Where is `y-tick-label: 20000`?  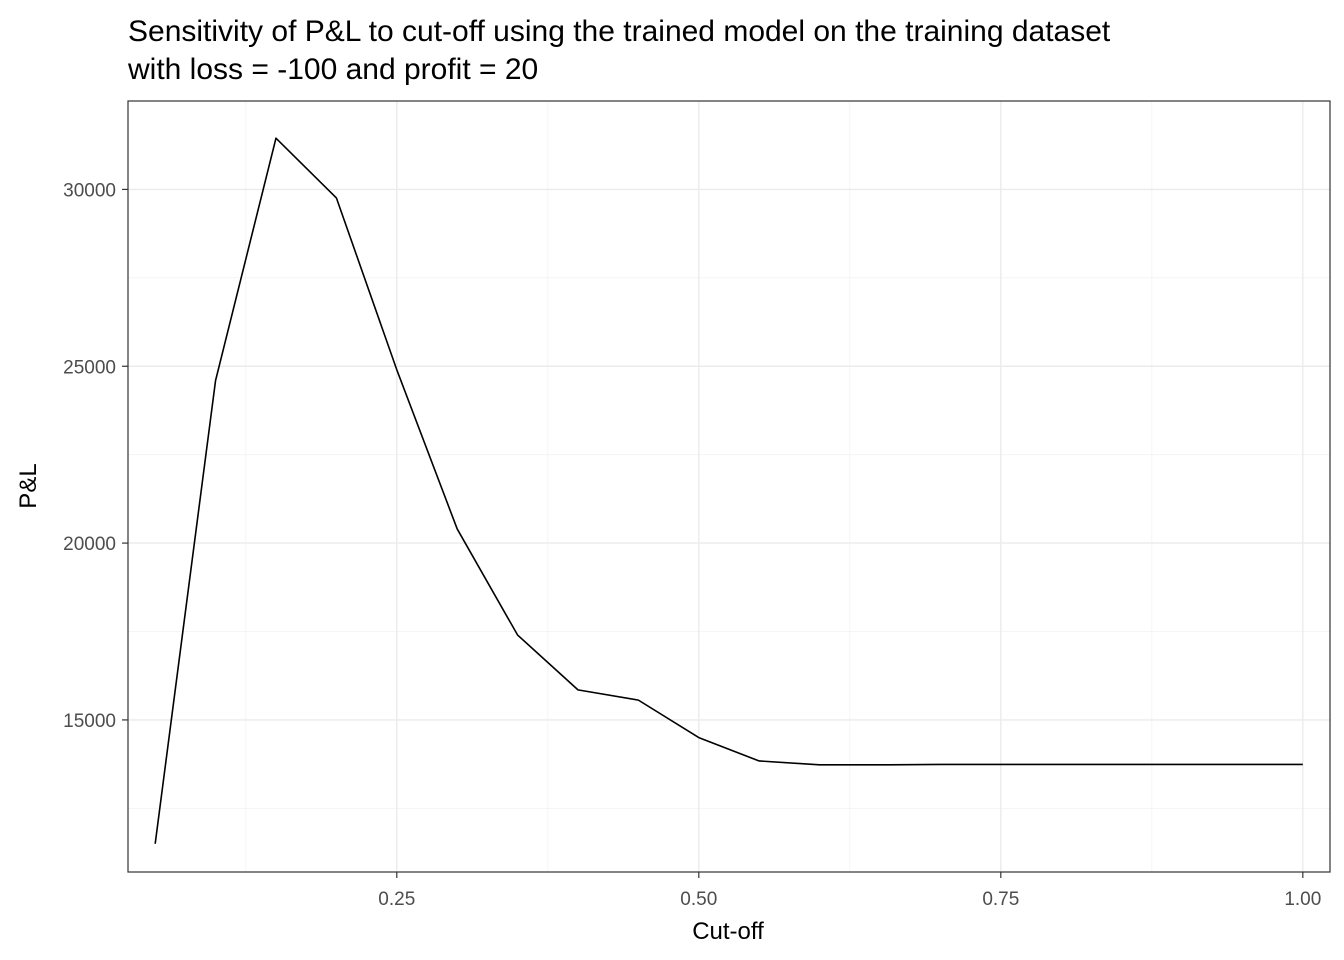 y-tick-label: 20000 is located at coordinates (89, 544).